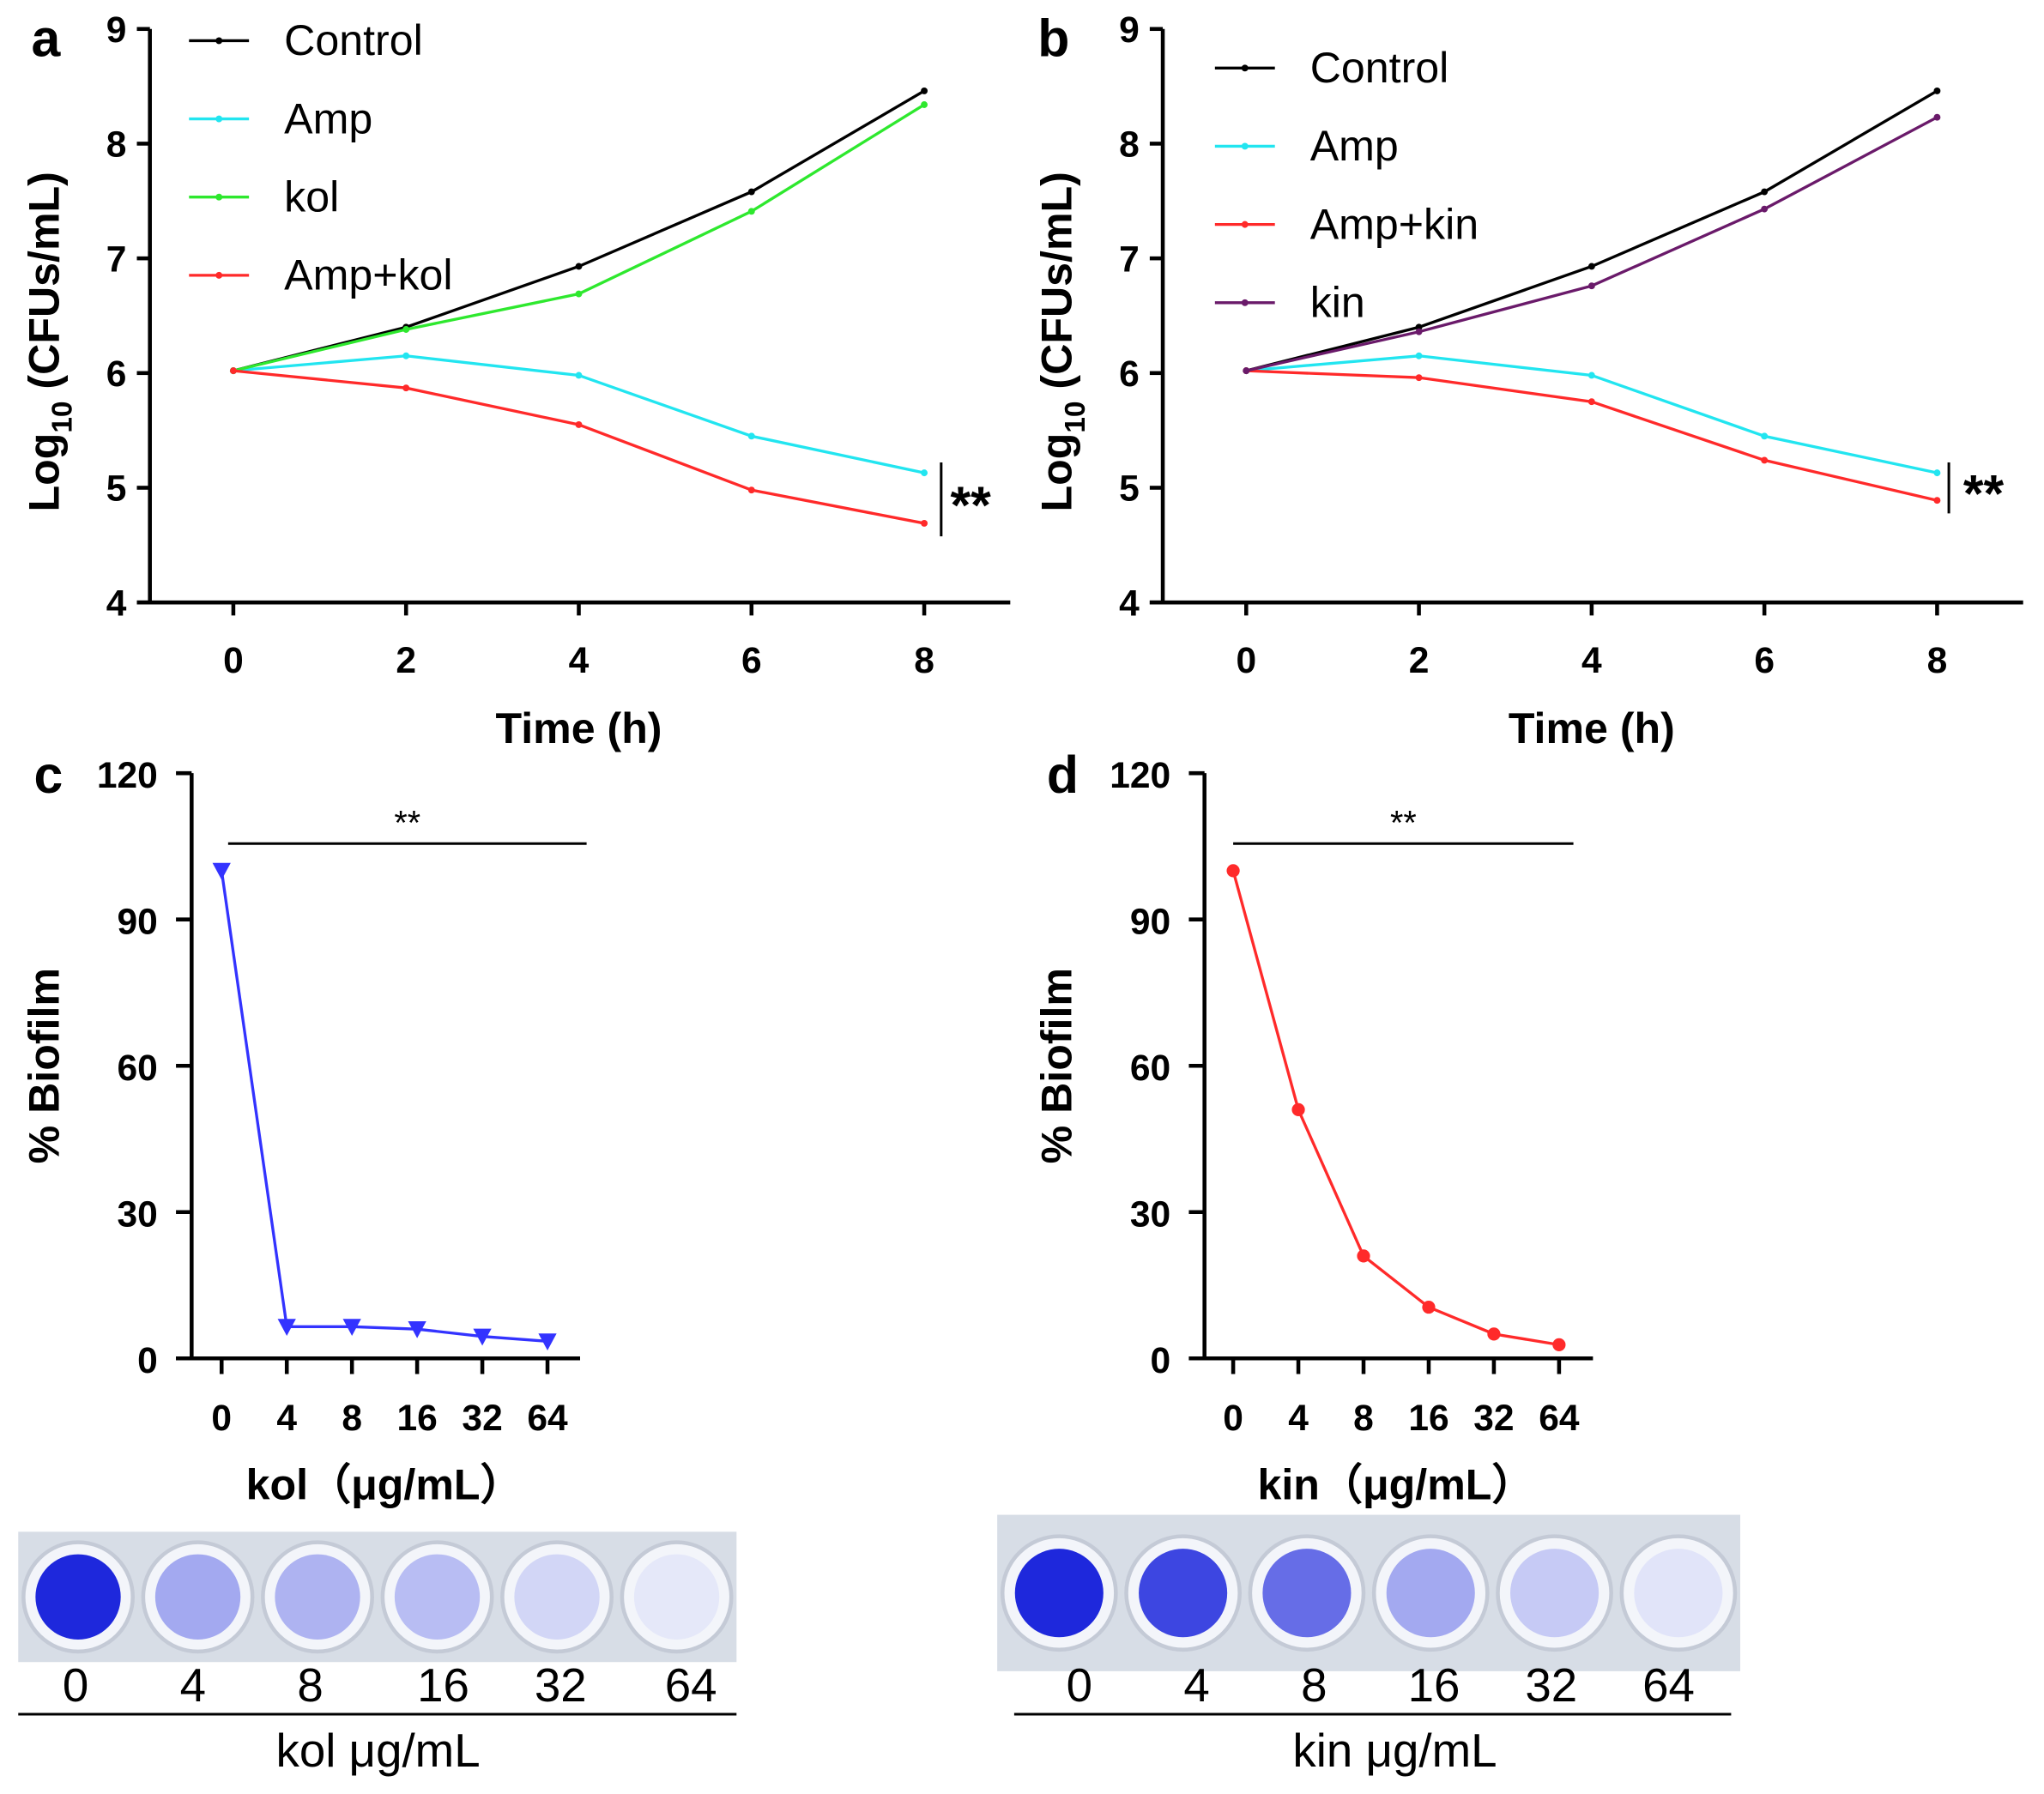 This screenshot has width=2044, height=1794. Describe the element at coordinates (1395, 1484) in the screenshot. I see `x-axis-title: kin（μg/mL）` at that location.